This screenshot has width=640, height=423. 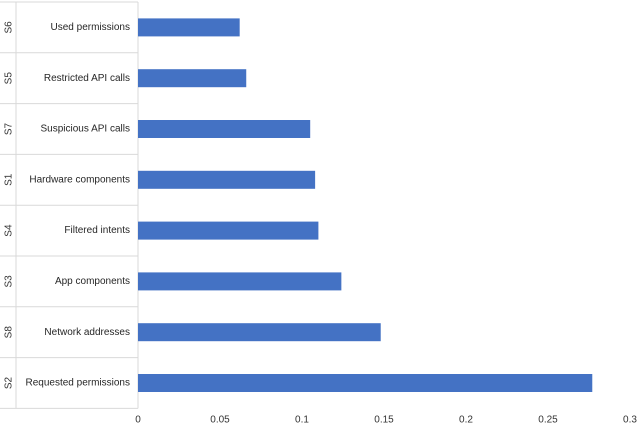 I want to click on category-label: App components, so click(x=92, y=281).